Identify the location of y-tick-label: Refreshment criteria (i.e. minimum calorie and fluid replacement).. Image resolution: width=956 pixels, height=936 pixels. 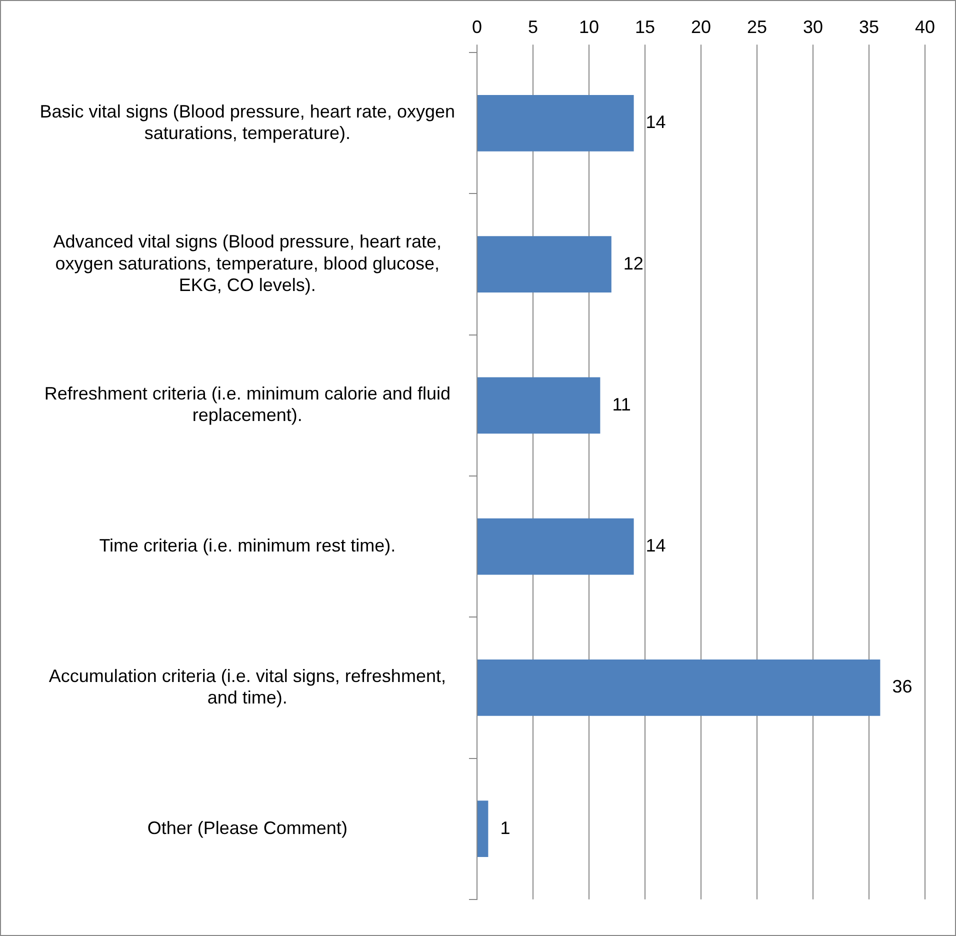
(247, 405).